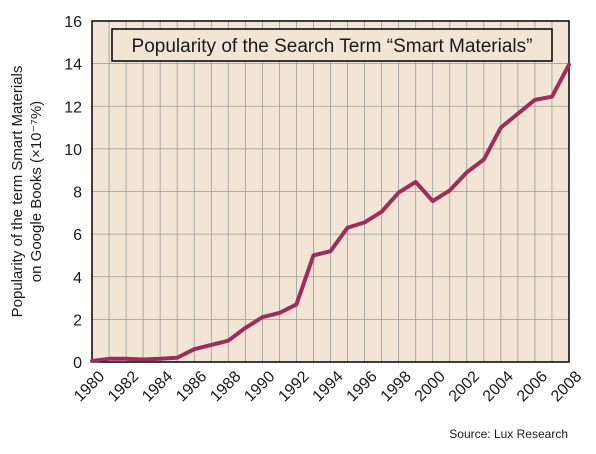 The width and height of the screenshot is (596, 454). Describe the element at coordinates (191, 386) in the screenshot. I see `x-tick-label: 1986` at that location.